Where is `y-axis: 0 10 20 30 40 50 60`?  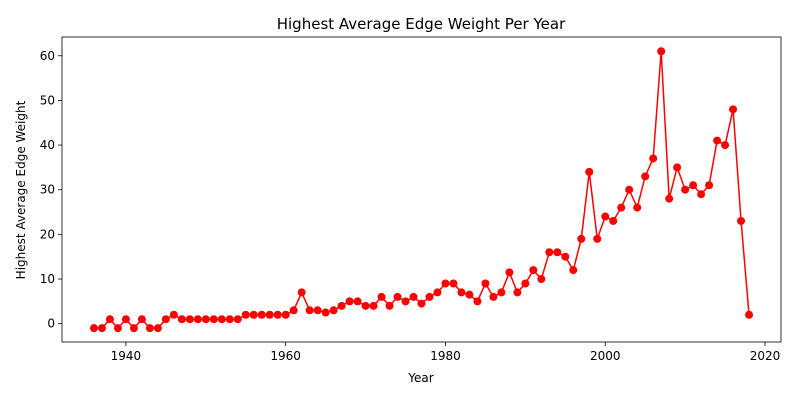 y-axis: 0 10 20 30 40 50 60 is located at coordinates (51, 190).